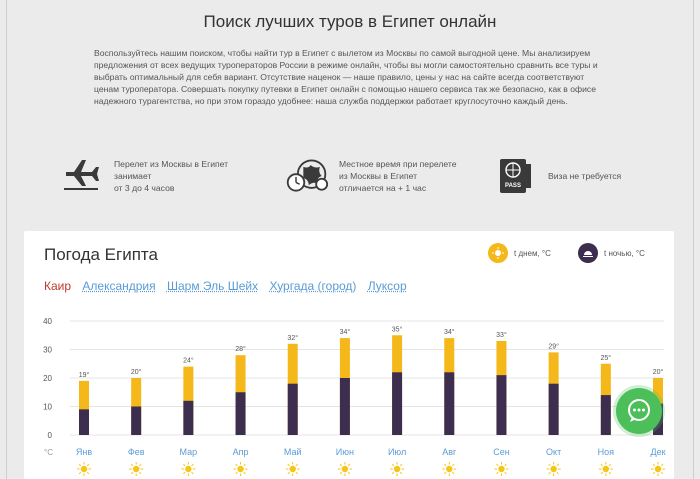 The width and height of the screenshot is (700, 479). Describe the element at coordinates (501, 335) in the screenshot. I see `data-label: 33°` at that location.